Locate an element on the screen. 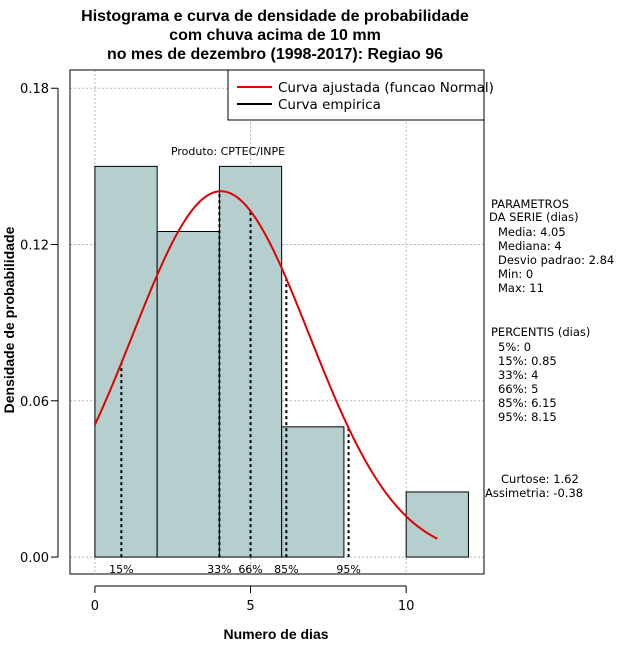 The height and width of the screenshot is (660, 640). y-tick-label-2: 0.12 is located at coordinates (34, 246).